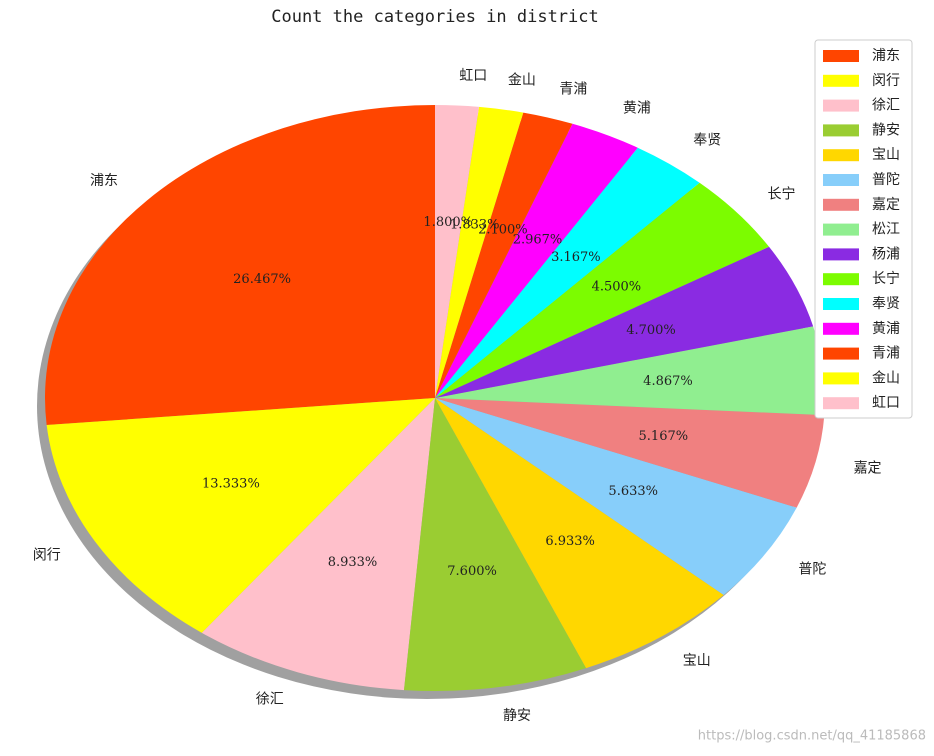 This screenshot has width=934, height=756. Describe the element at coordinates (886, 155) in the screenshot. I see `legend-label: 宝山` at that location.